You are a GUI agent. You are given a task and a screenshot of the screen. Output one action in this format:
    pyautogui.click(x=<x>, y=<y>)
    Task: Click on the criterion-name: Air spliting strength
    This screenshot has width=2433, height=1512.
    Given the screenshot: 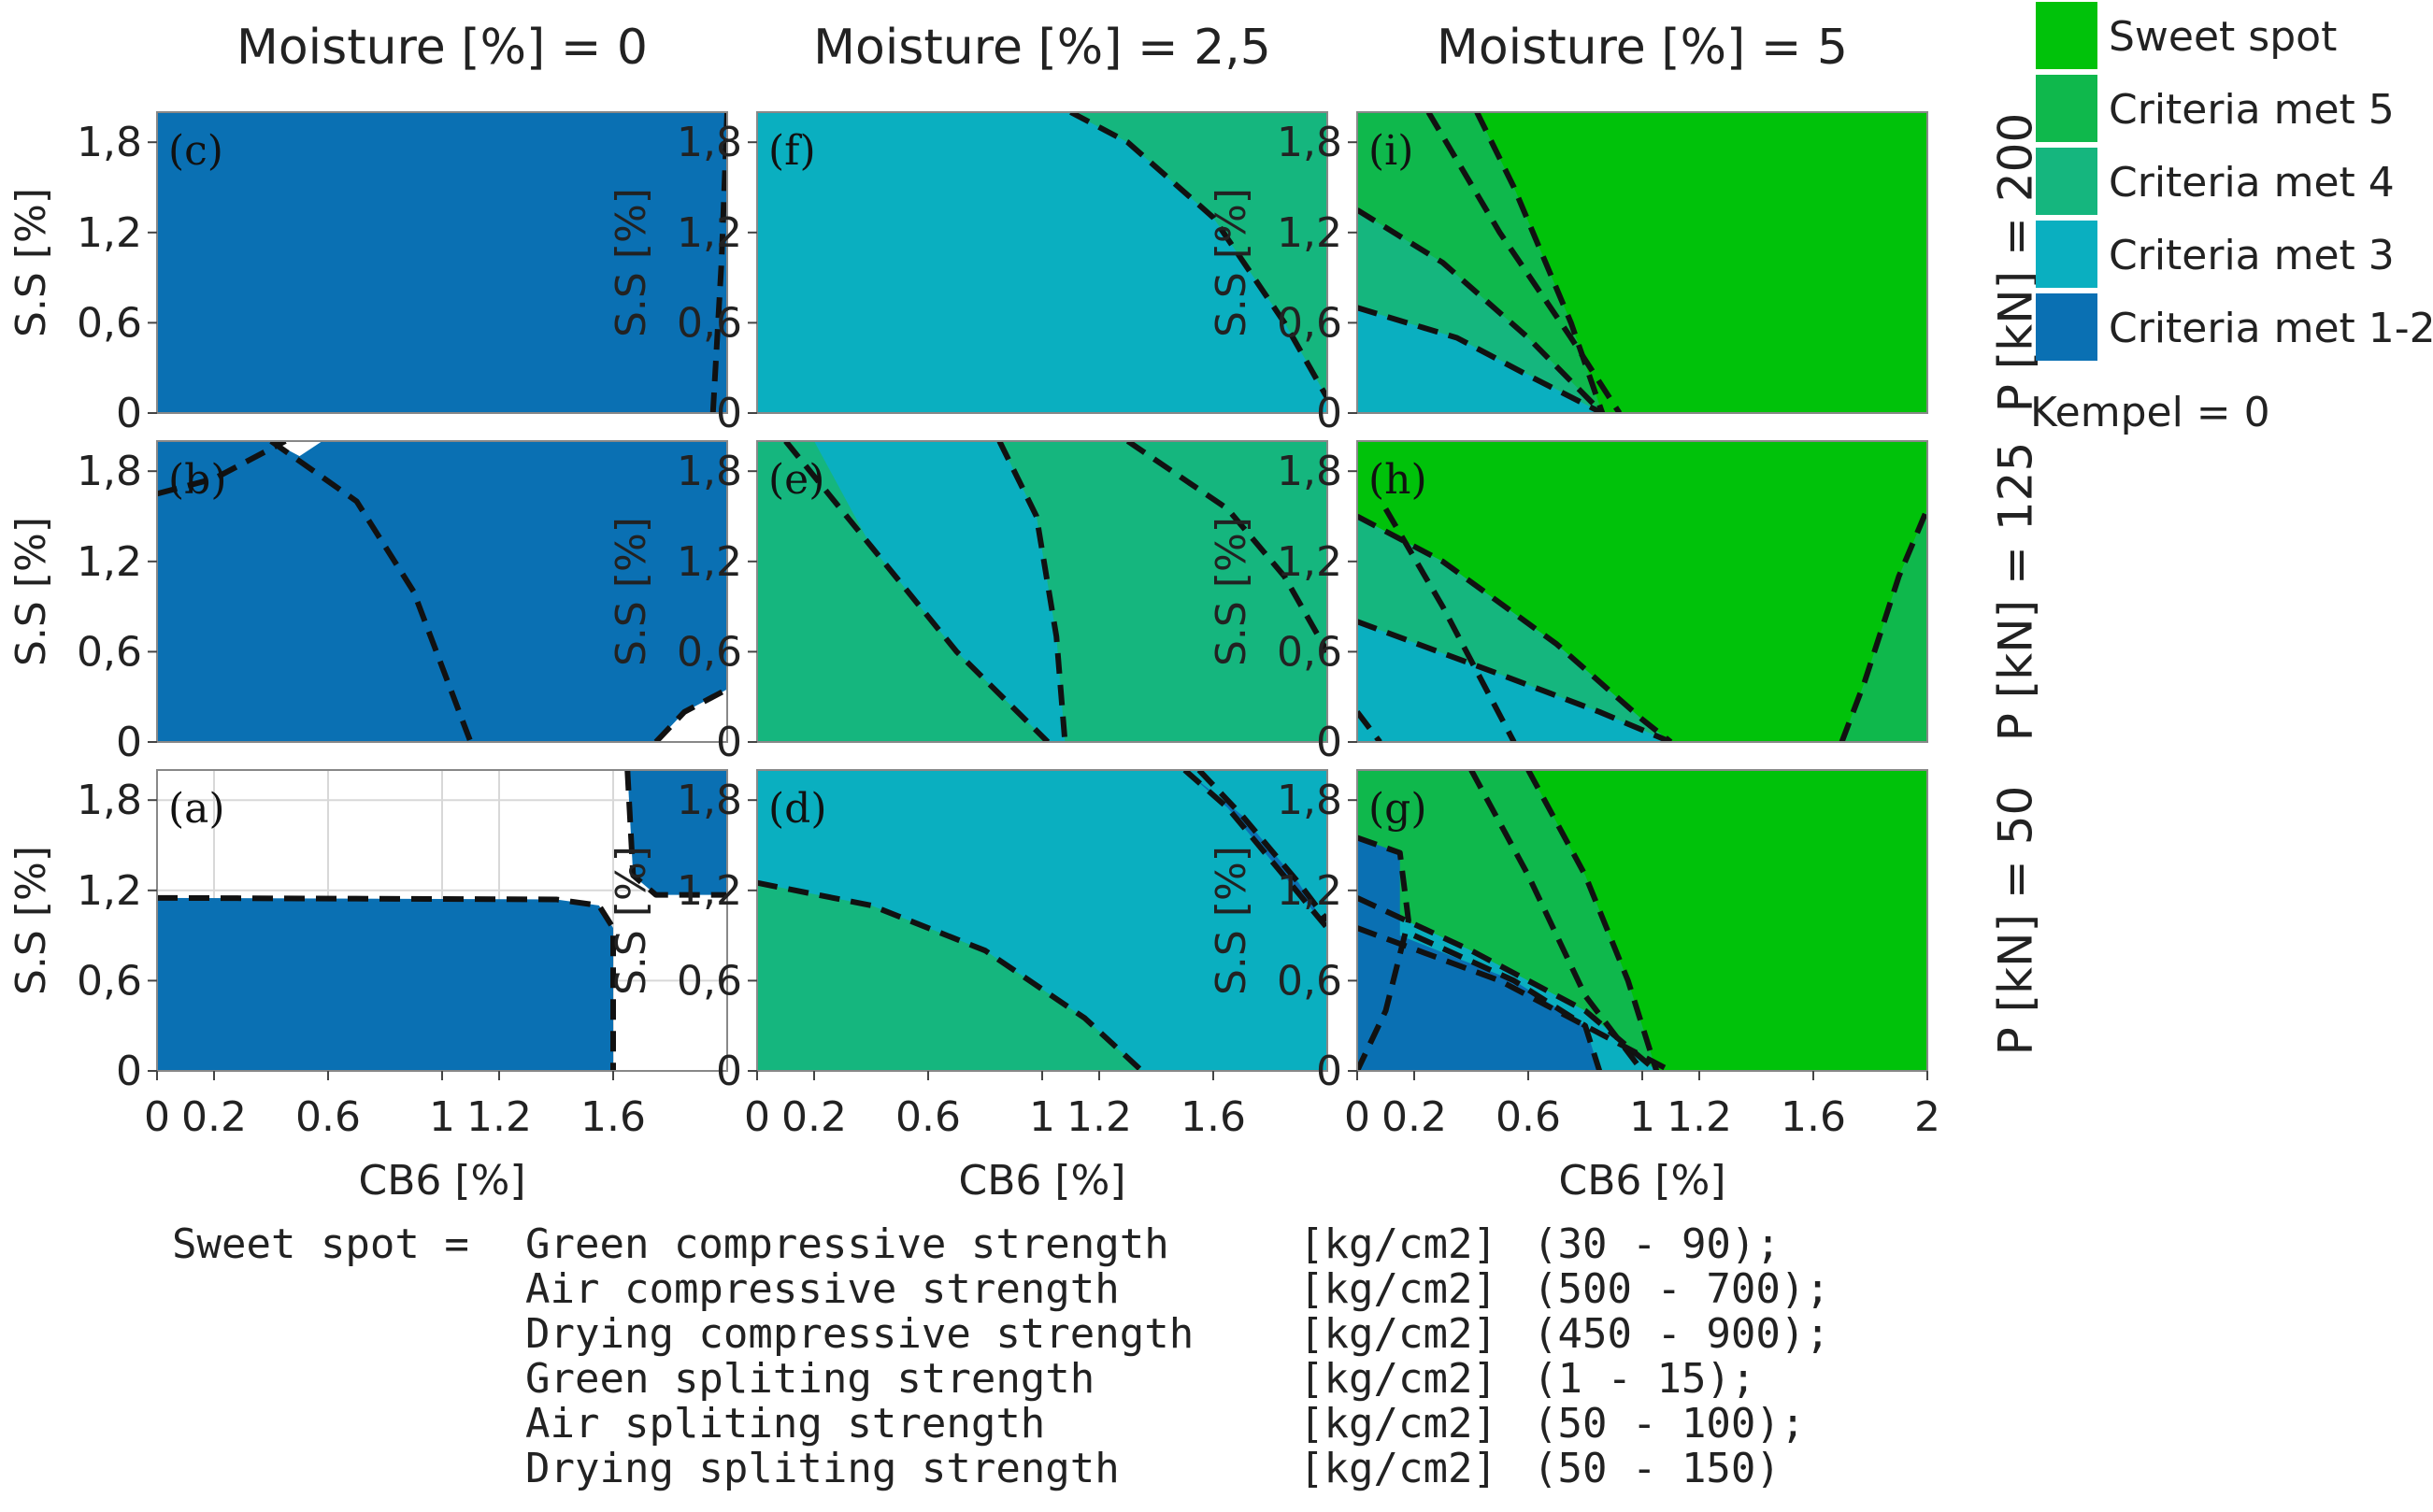 What is the action you would take?
    pyautogui.click(x=785, y=1424)
    